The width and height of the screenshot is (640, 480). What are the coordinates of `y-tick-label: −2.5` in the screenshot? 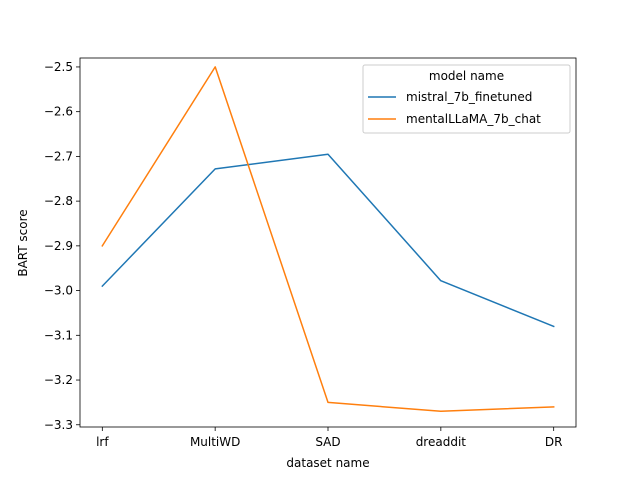 It's located at (58, 67).